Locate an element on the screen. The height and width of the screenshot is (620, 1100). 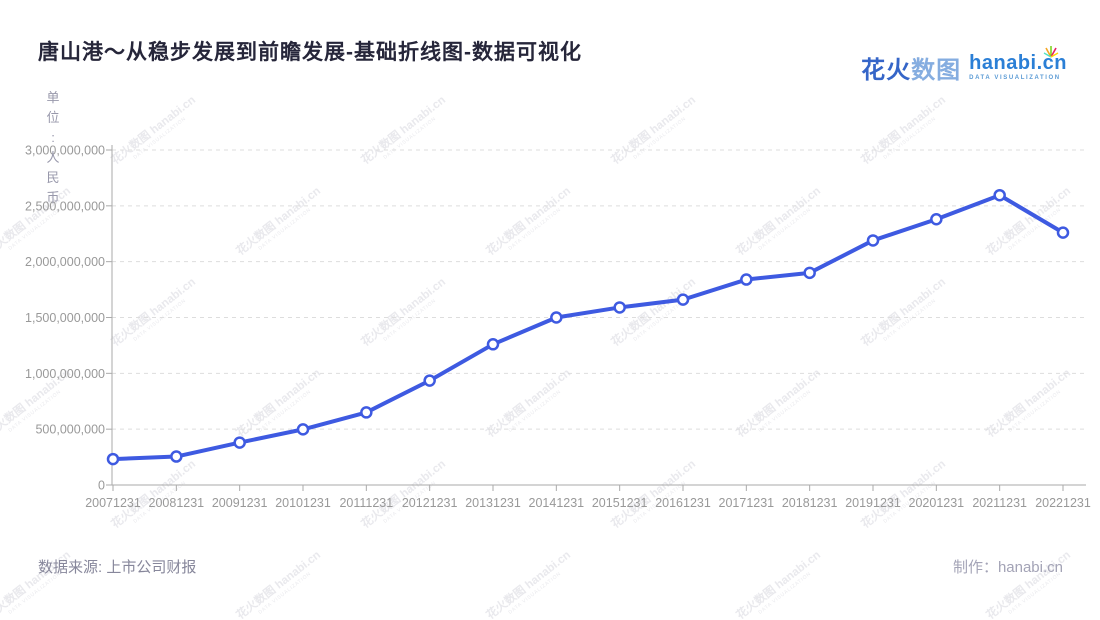
y-tick-label: 0 is located at coordinates (101, 486).